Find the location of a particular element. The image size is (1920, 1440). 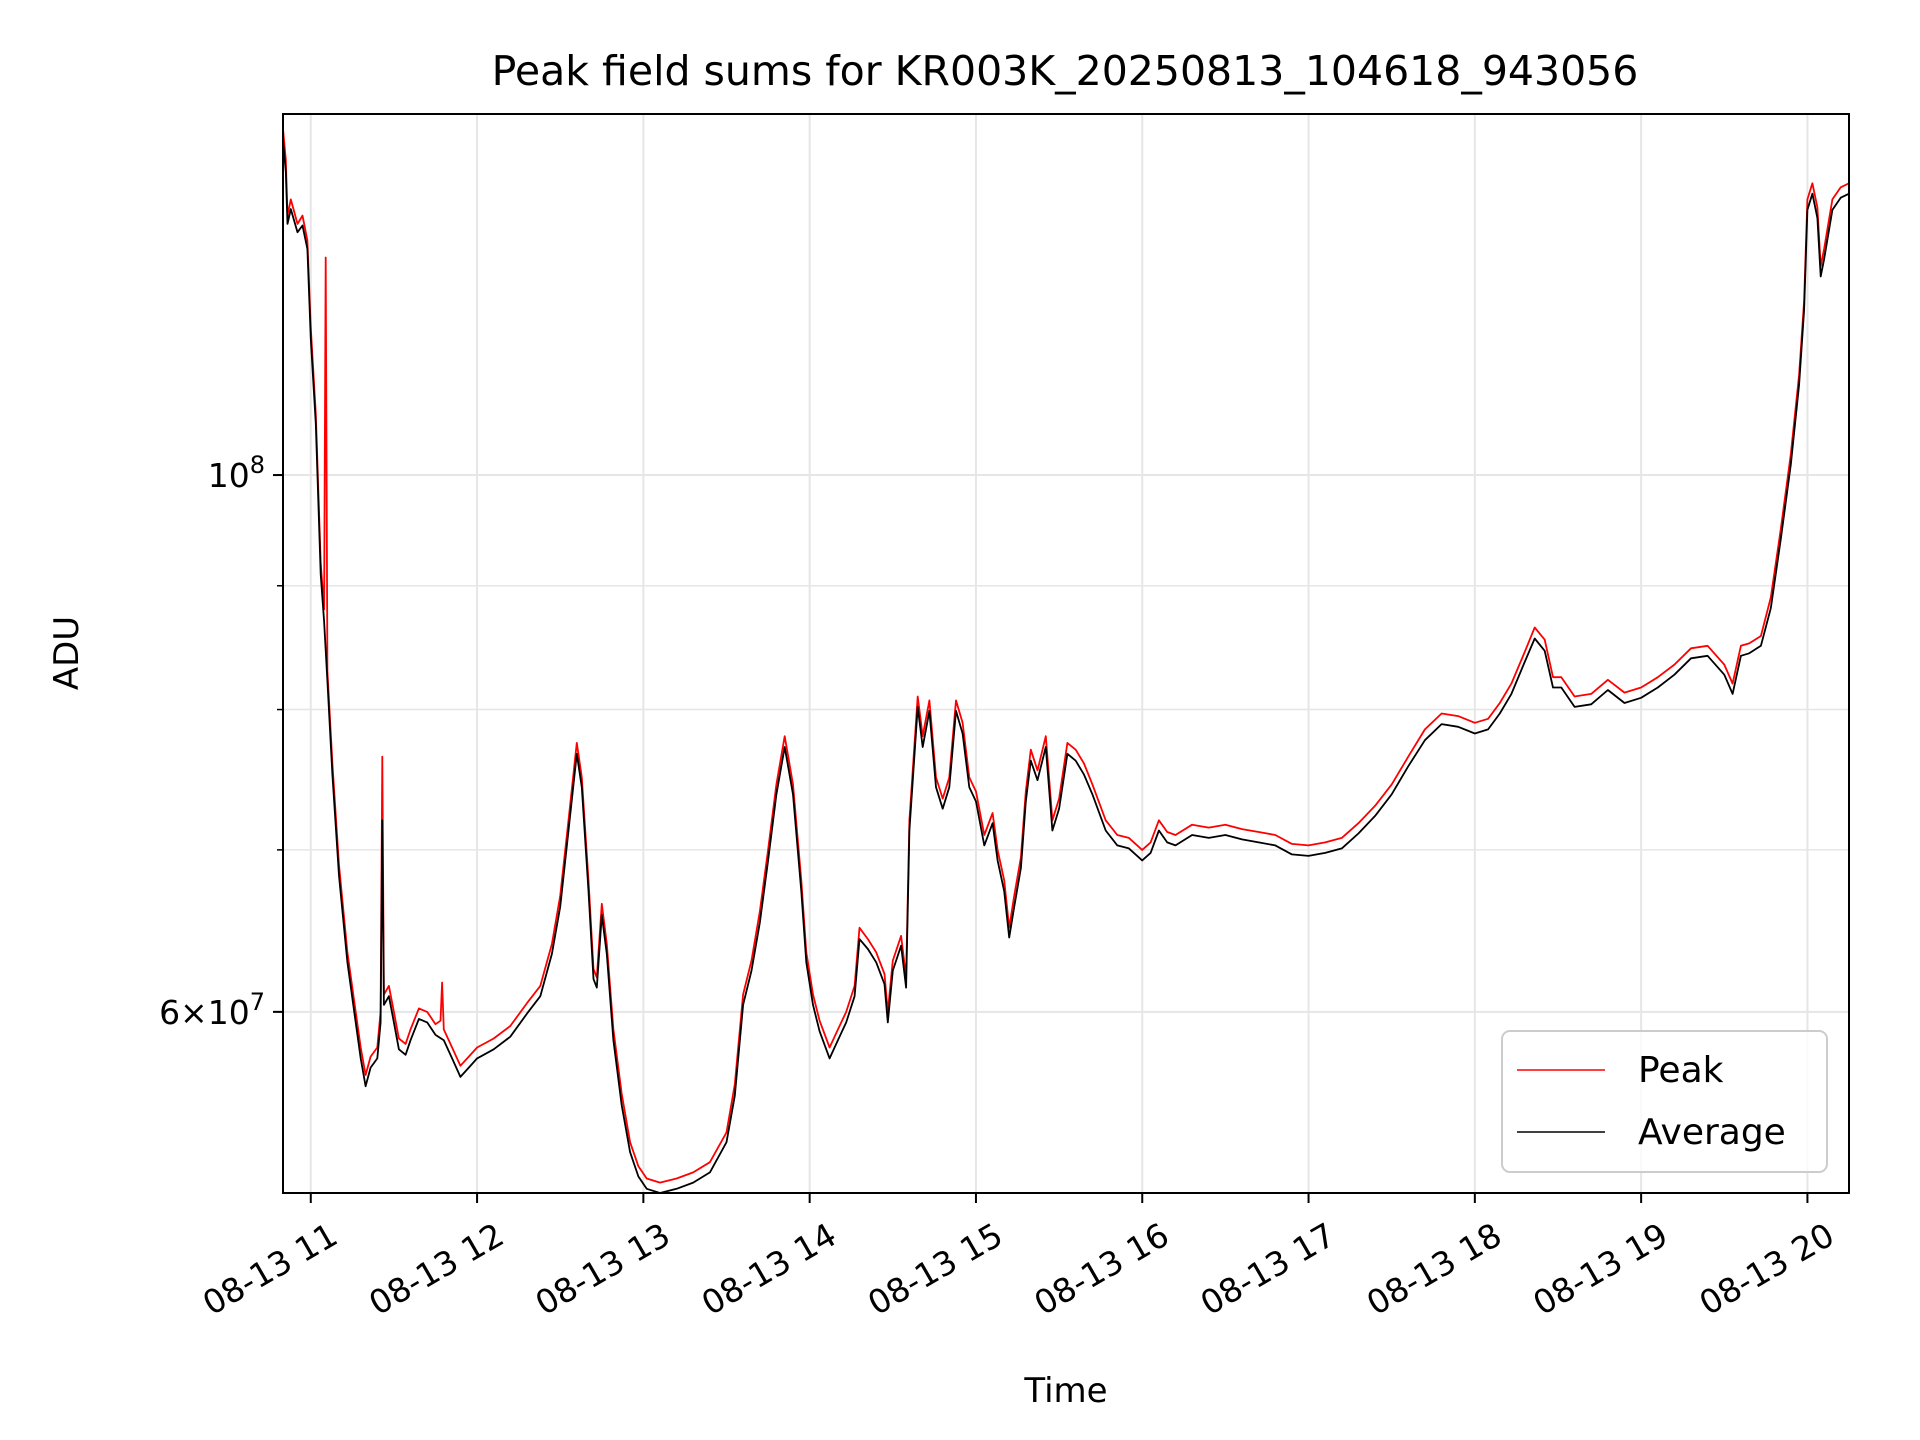

legend-box is located at coordinates (1664, 1101).